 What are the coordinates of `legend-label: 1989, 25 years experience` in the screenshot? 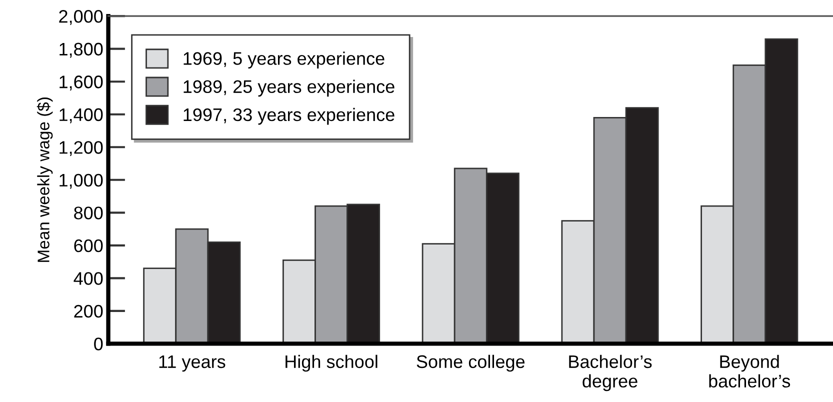 It's located at (289, 88).